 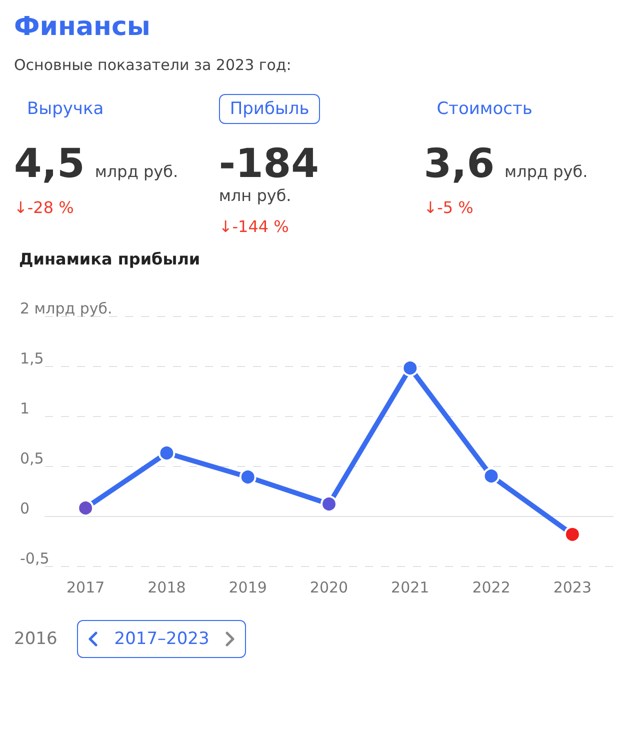 I want to click on text: 2017–2023, so click(x=162, y=639).